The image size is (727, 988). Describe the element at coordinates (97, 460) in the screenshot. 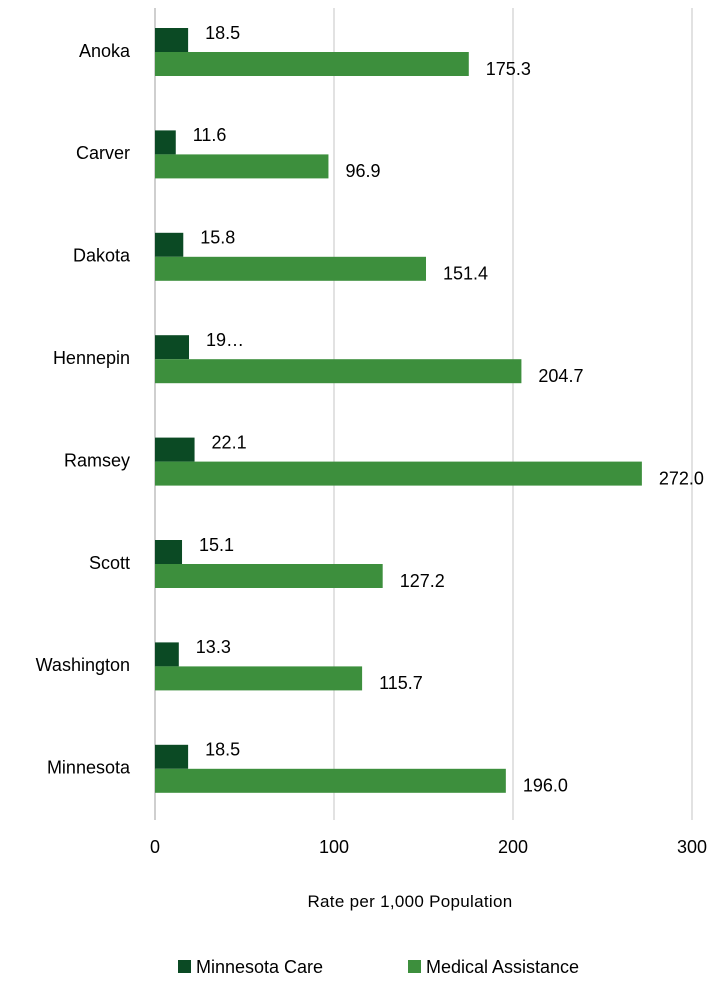

I see `category-label: Ramsey` at that location.